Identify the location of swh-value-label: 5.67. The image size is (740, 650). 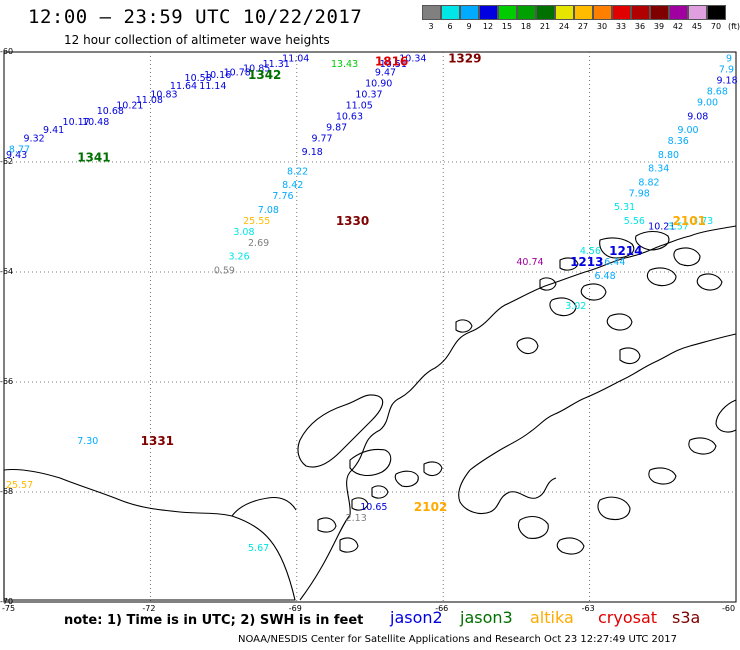
(258, 548).